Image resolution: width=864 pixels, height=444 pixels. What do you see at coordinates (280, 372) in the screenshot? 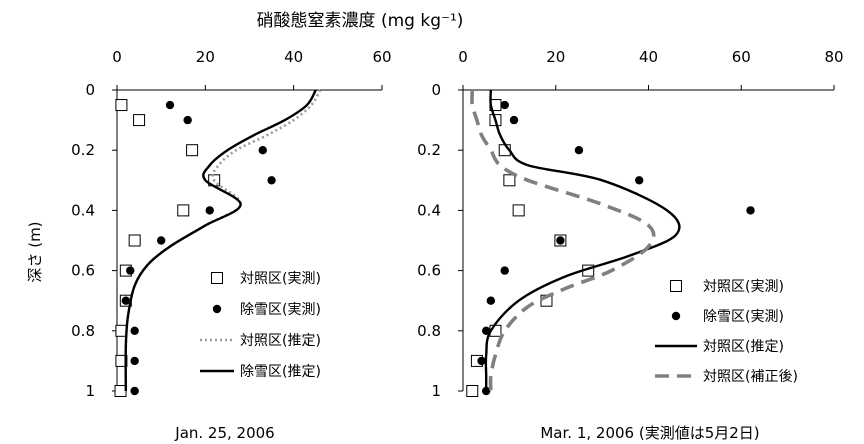
I see `legend-label: 除雪区(推定)` at bounding box center [280, 372].